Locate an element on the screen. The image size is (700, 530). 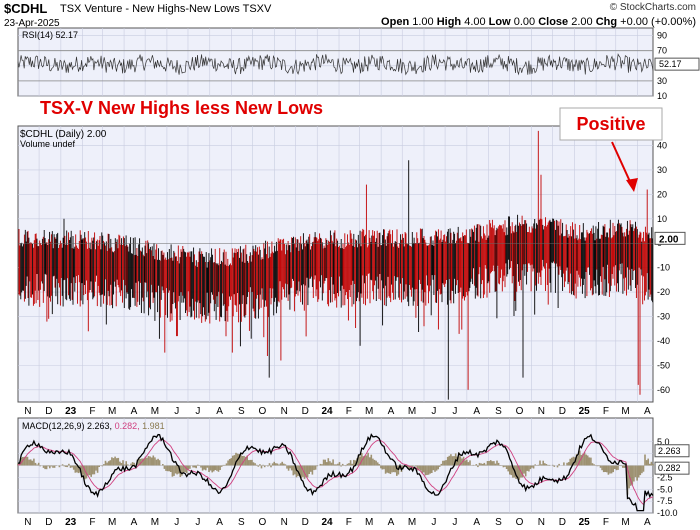
main-xaxis-label: J is located at coordinates (454, 411).